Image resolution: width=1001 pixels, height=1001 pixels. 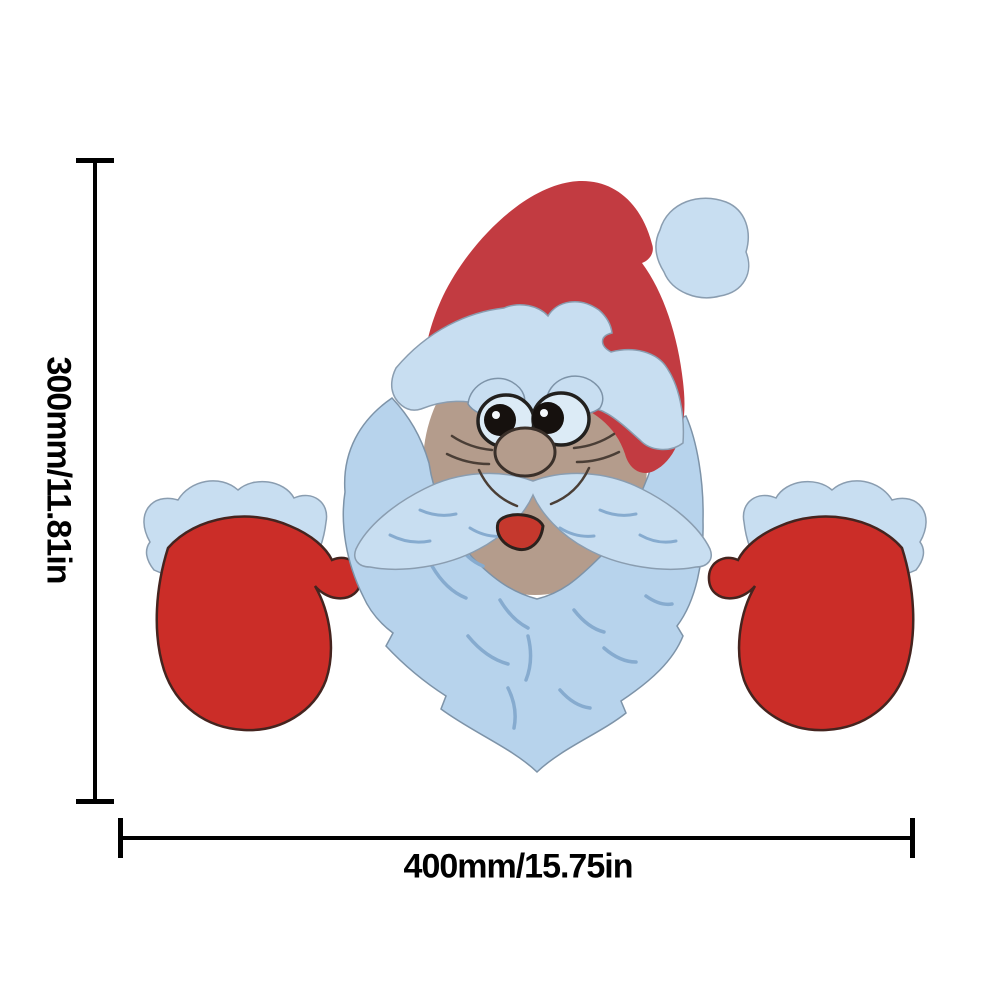 What do you see at coordinates (912, 838) in the screenshot?
I see `width-dimension-cap-right` at bounding box center [912, 838].